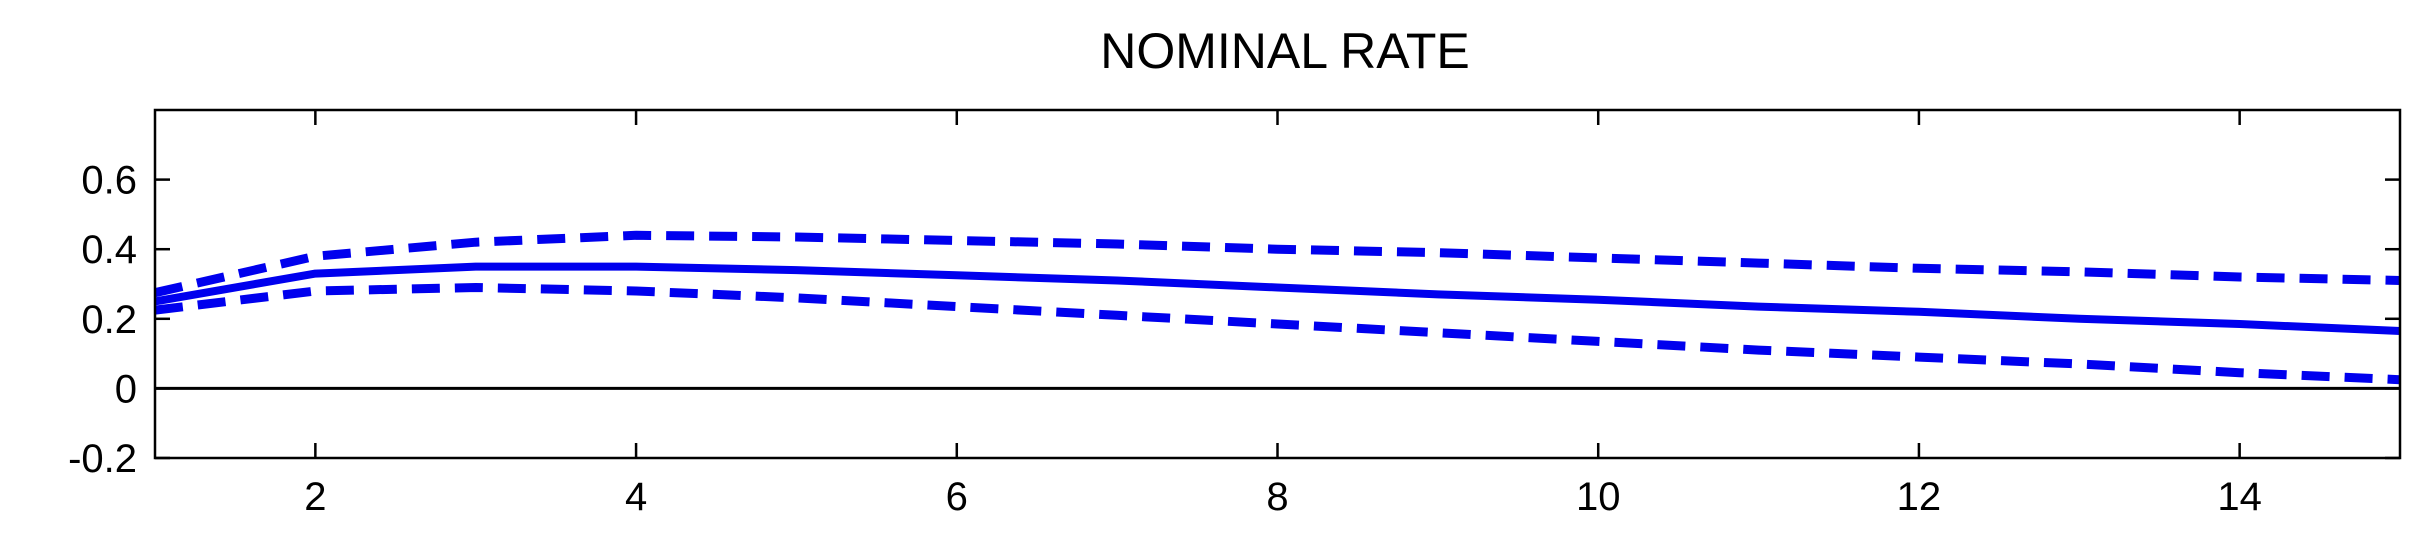  I want to click on x-tick-label: 6, so click(957, 497).